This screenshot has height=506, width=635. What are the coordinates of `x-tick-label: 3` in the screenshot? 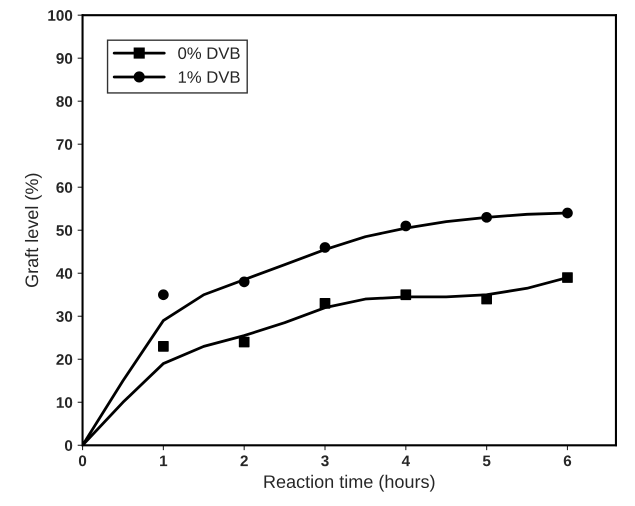 It's located at (325, 460).